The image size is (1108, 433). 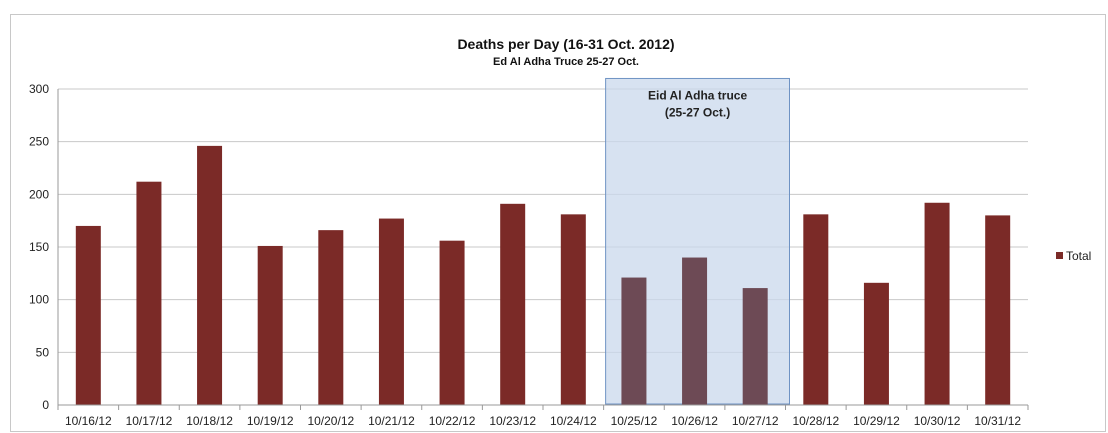 I want to click on bar-10/28/12, so click(x=816, y=309).